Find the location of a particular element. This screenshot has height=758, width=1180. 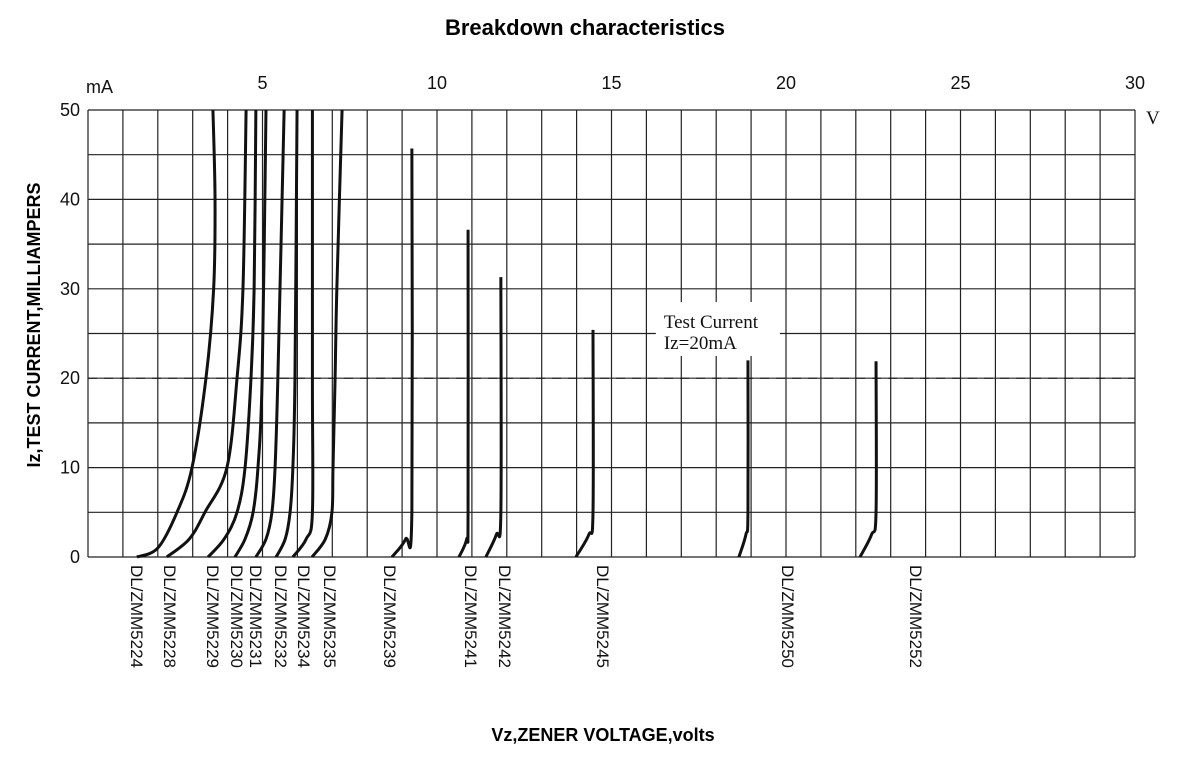

x-unit-label: V is located at coordinates (1153, 118).